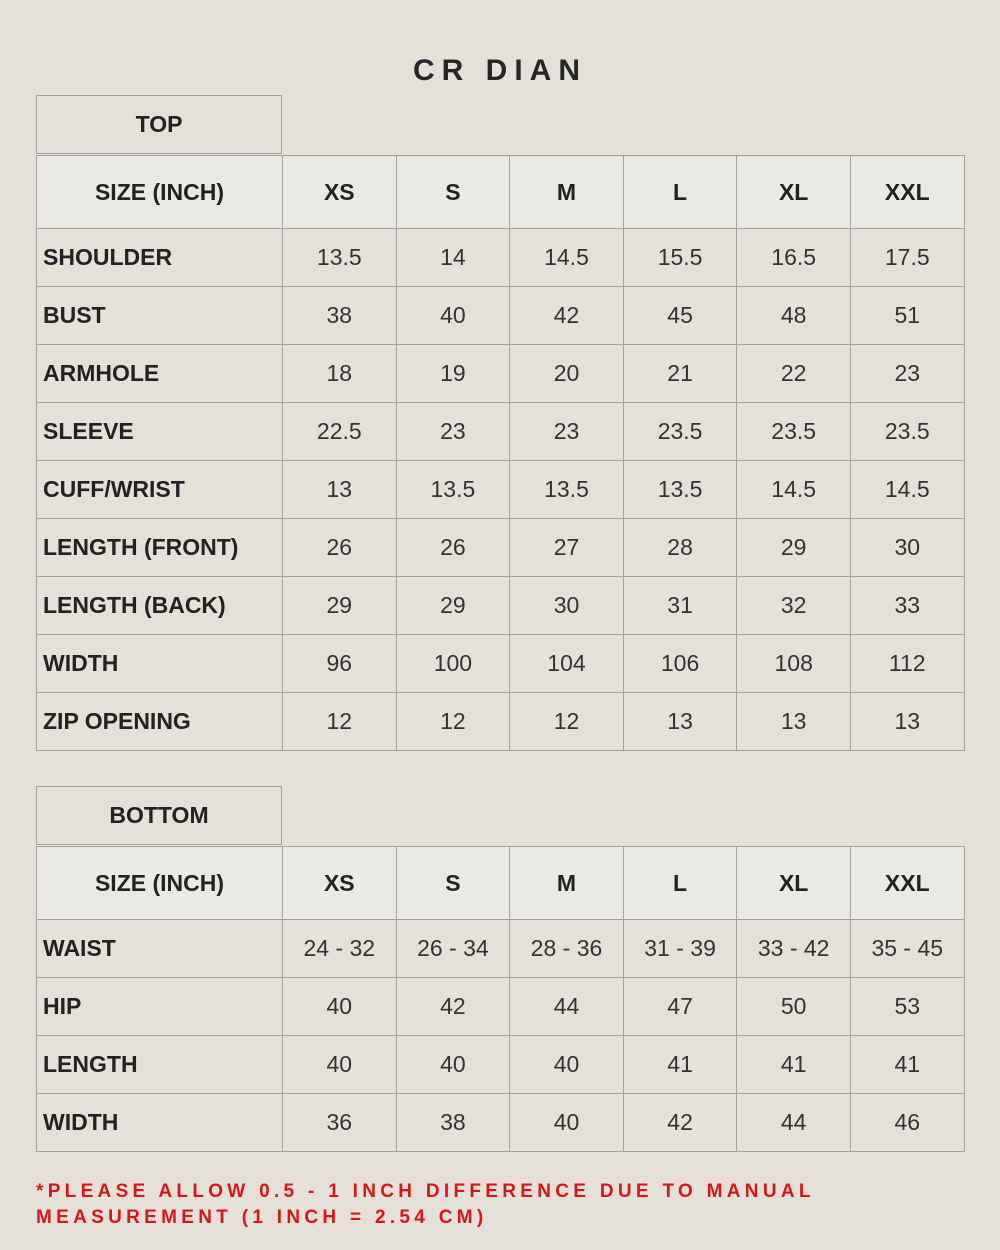 Image resolution: width=1000 pixels, height=1250 pixels. I want to click on cell-value: 22, so click(793, 373).